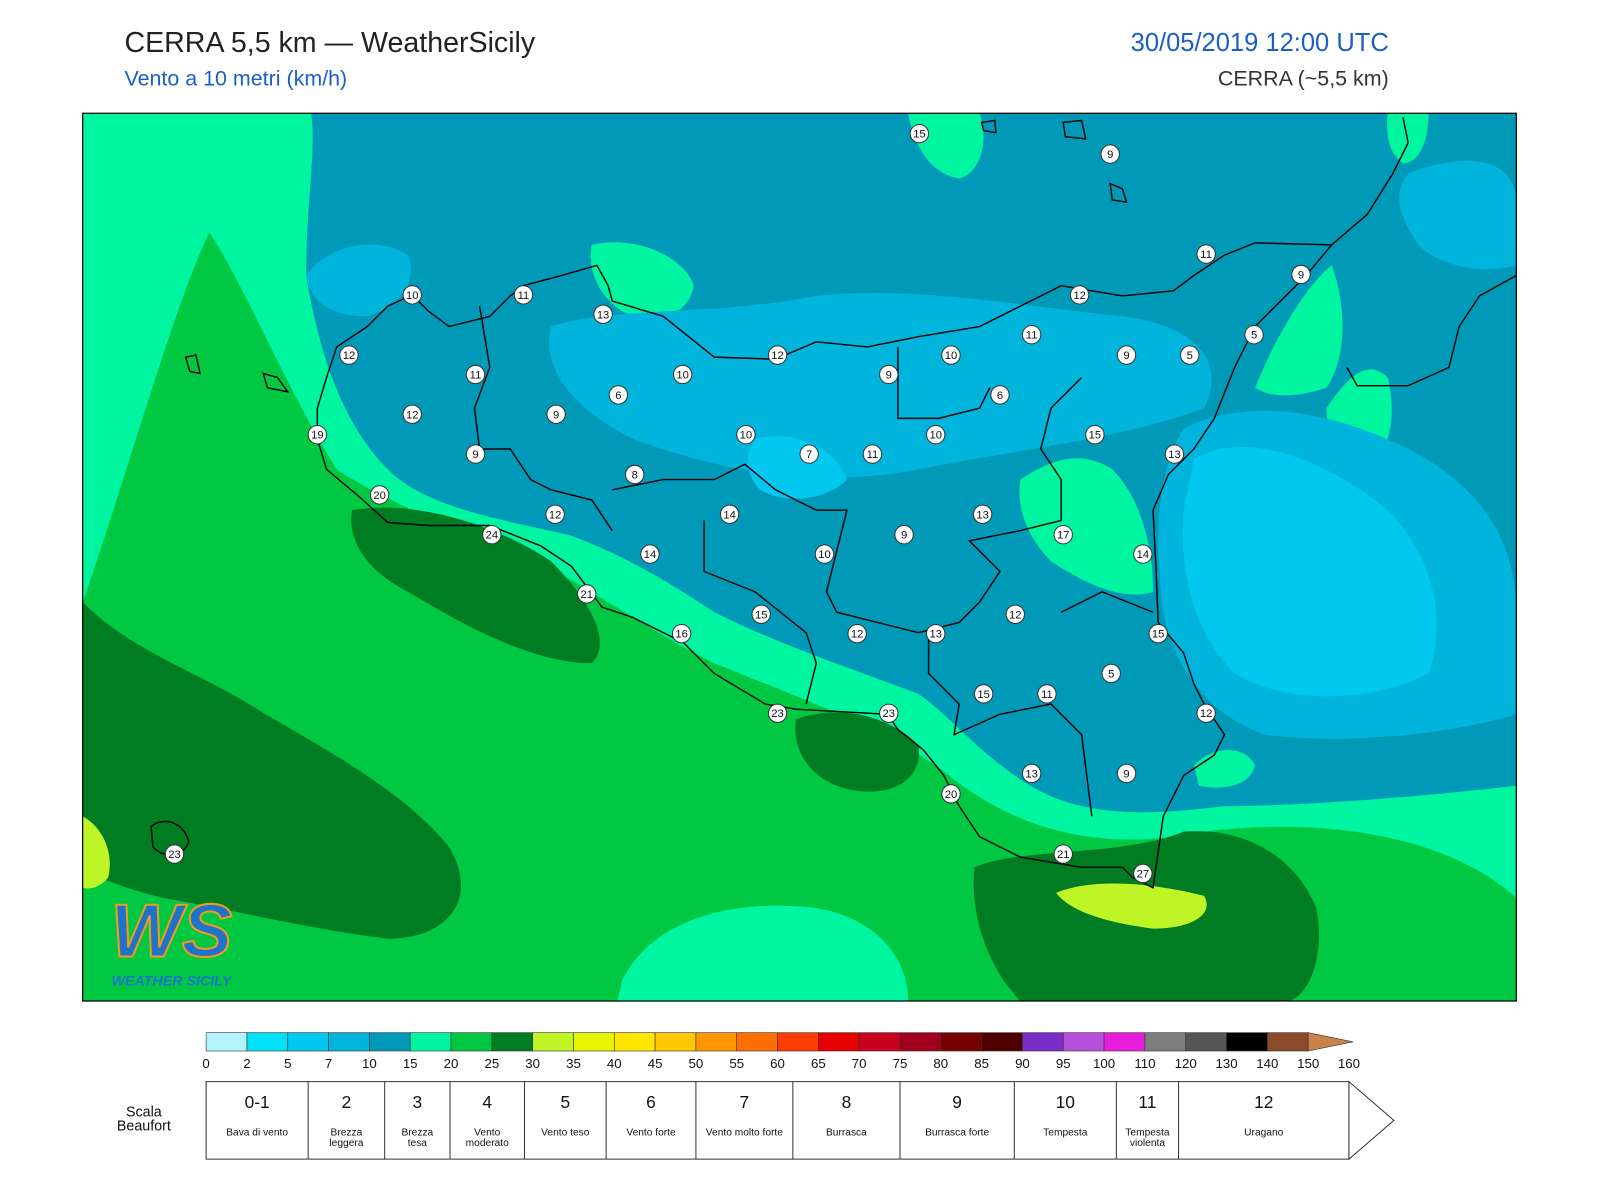 The height and width of the screenshot is (1200, 1600). What do you see at coordinates (935, 635) in the screenshot?
I see `station-value: 13` at bounding box center [935, 635].